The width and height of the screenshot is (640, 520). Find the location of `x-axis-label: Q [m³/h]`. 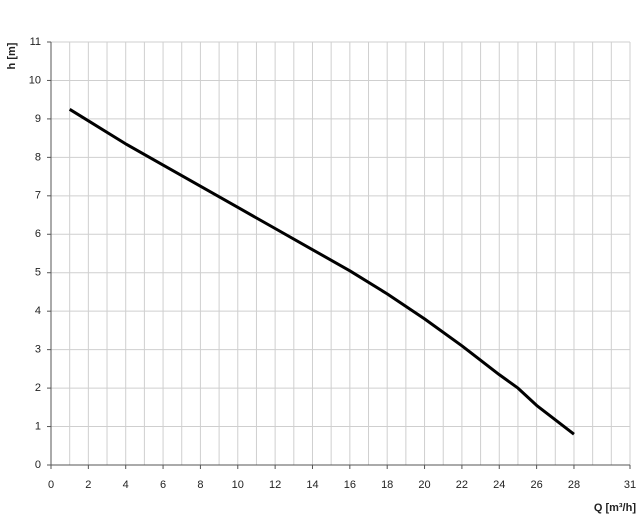

x-axis-label: Q [m³/h] is located at coordinates (615, 508).